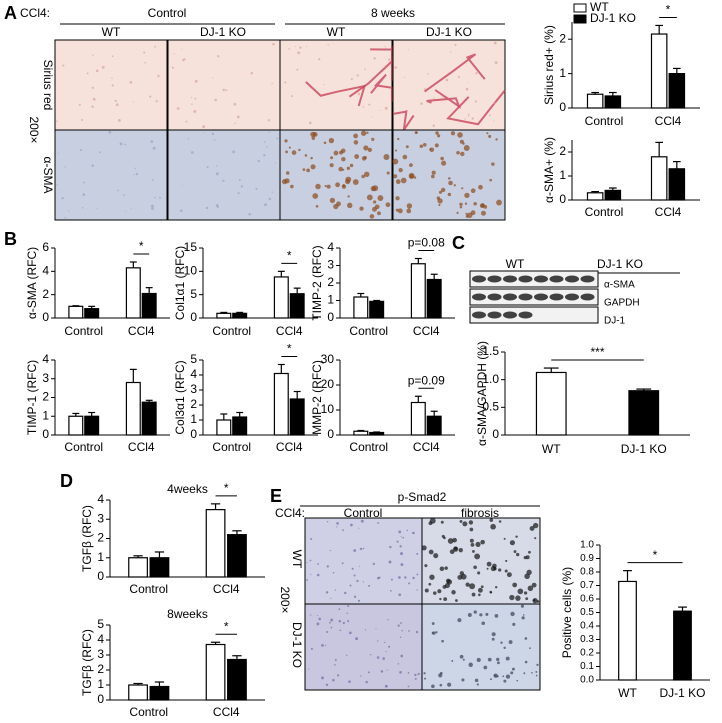 This screenshot has height=723, width=722. I want to click on x-tick-label: Control, so click(368, 447).